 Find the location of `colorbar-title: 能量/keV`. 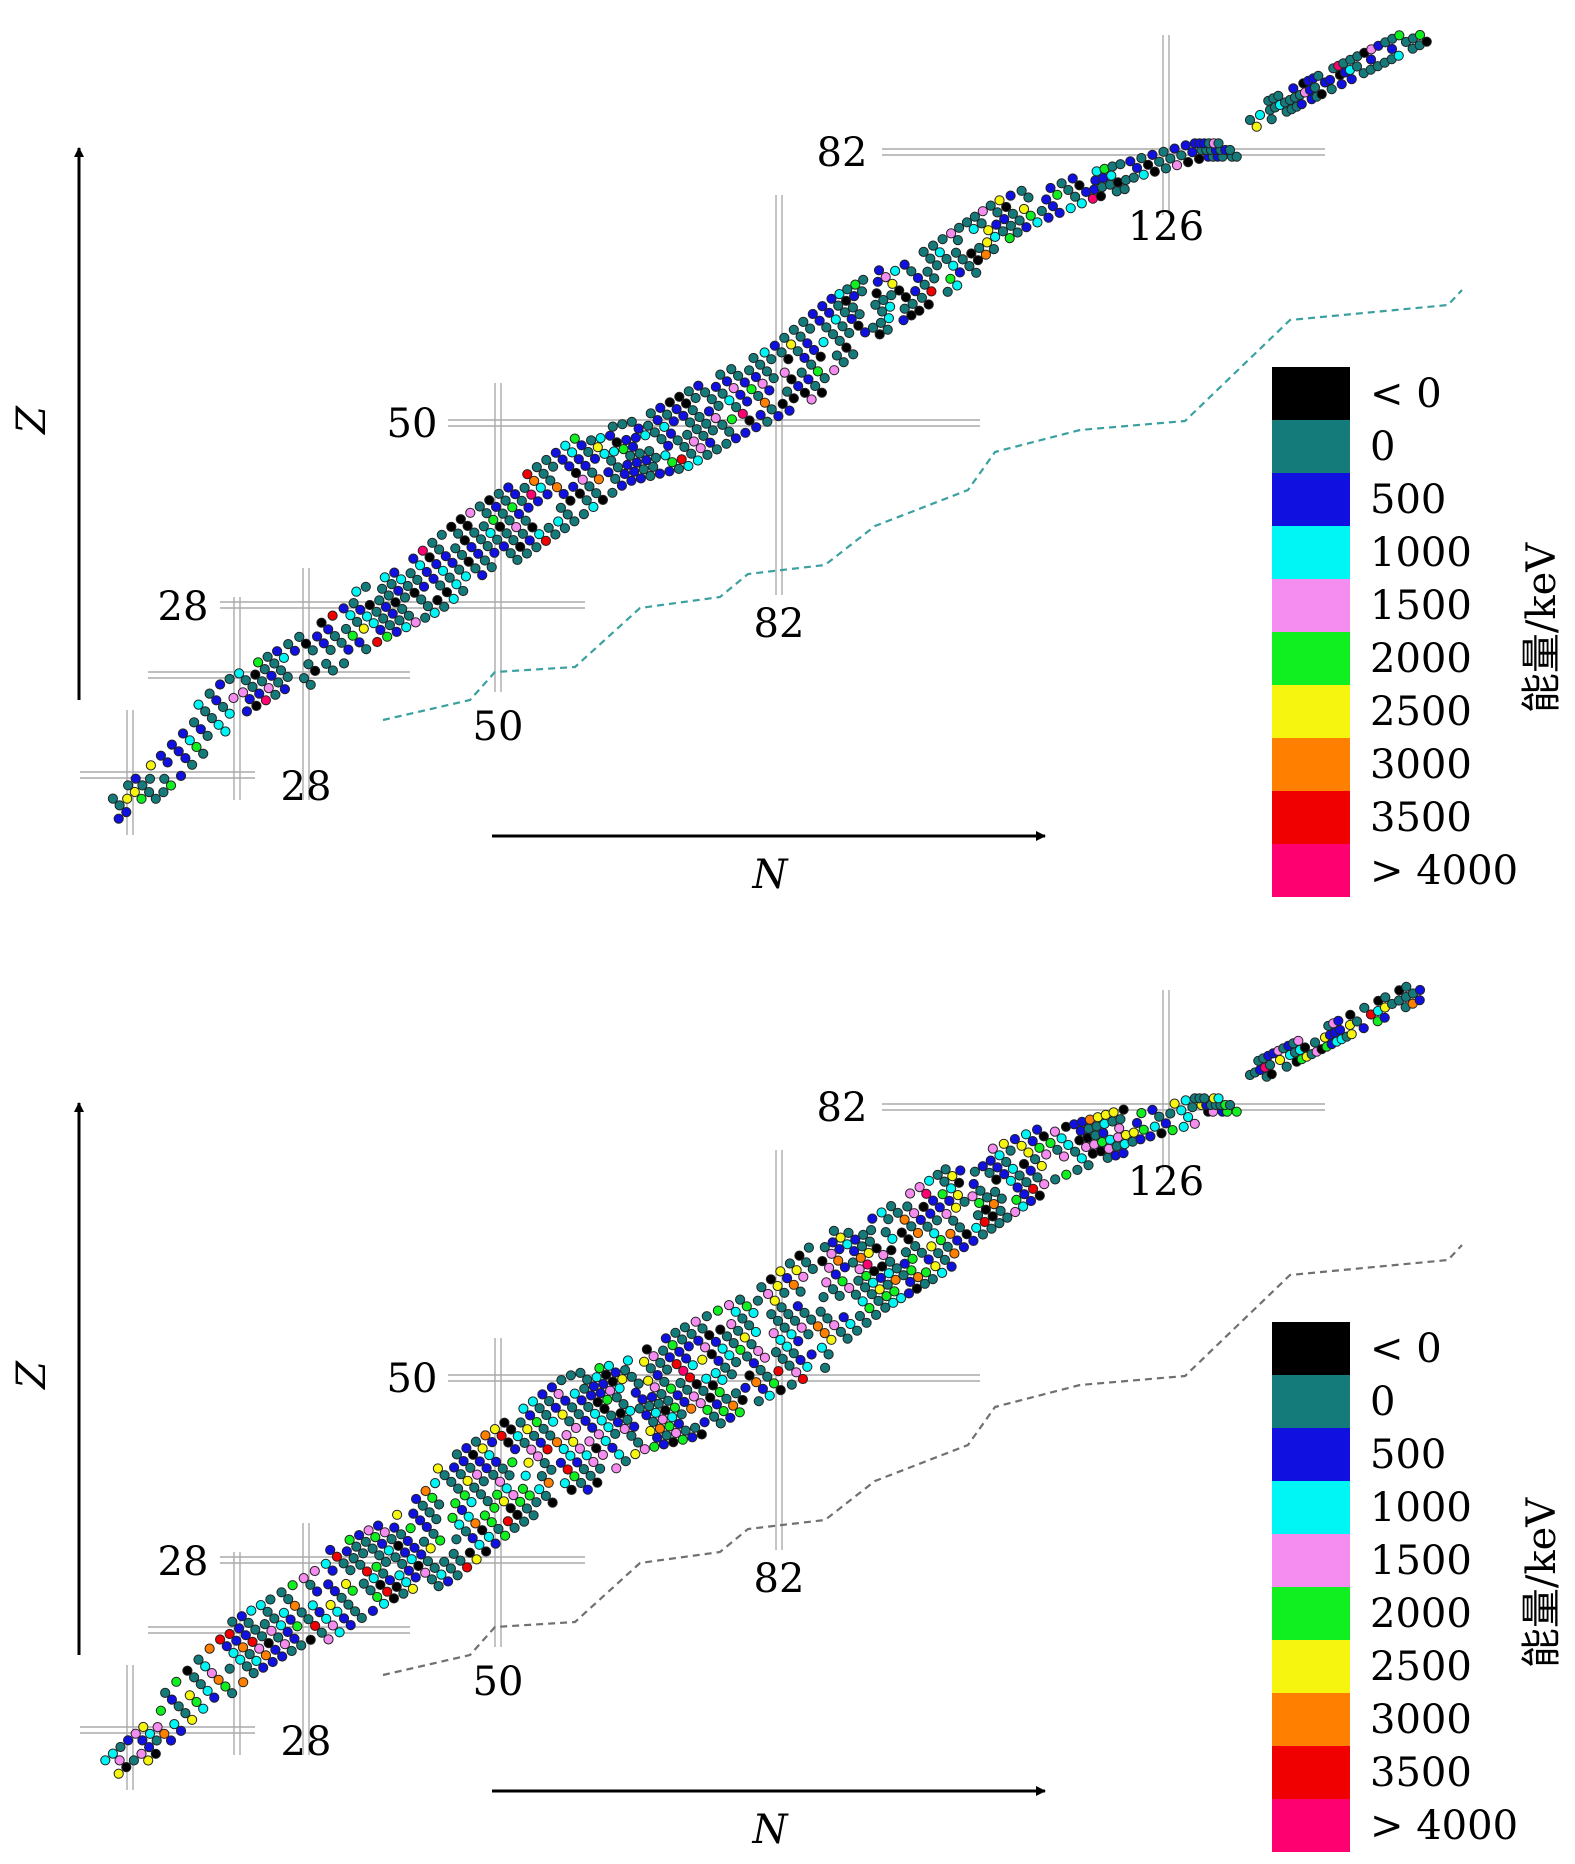

colorbar-title: 能量/keV is located at coordinates (1542, 627).